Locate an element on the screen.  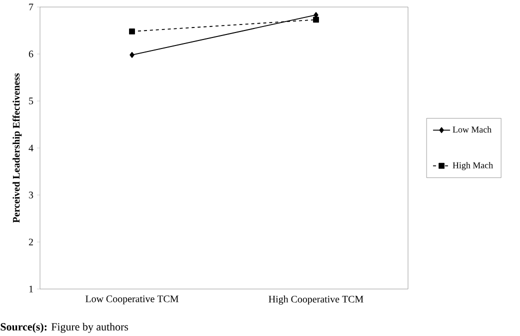
y-tick-label: 1 is located at coordinates (31, 289).